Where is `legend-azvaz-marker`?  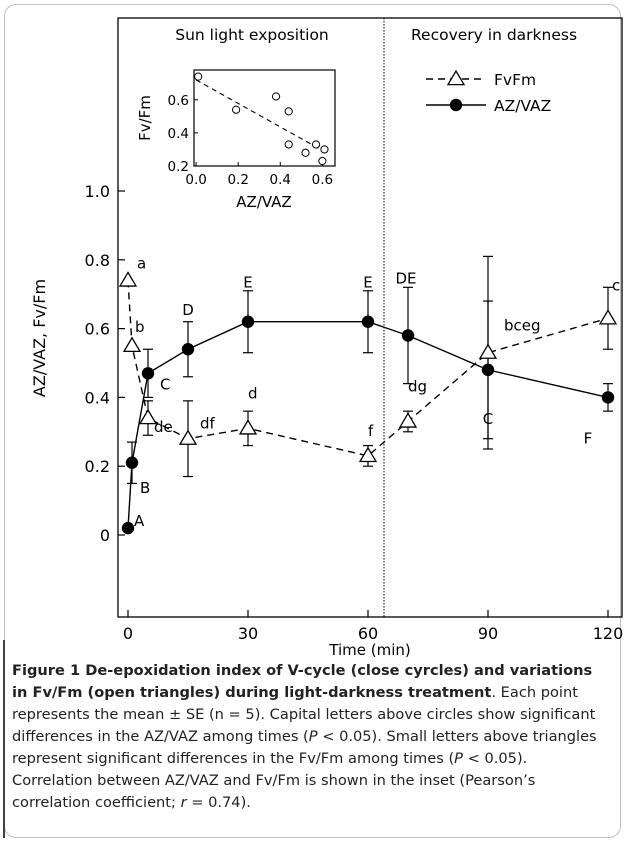 legend-azvaz-marker is located at coordinates (456, 105).